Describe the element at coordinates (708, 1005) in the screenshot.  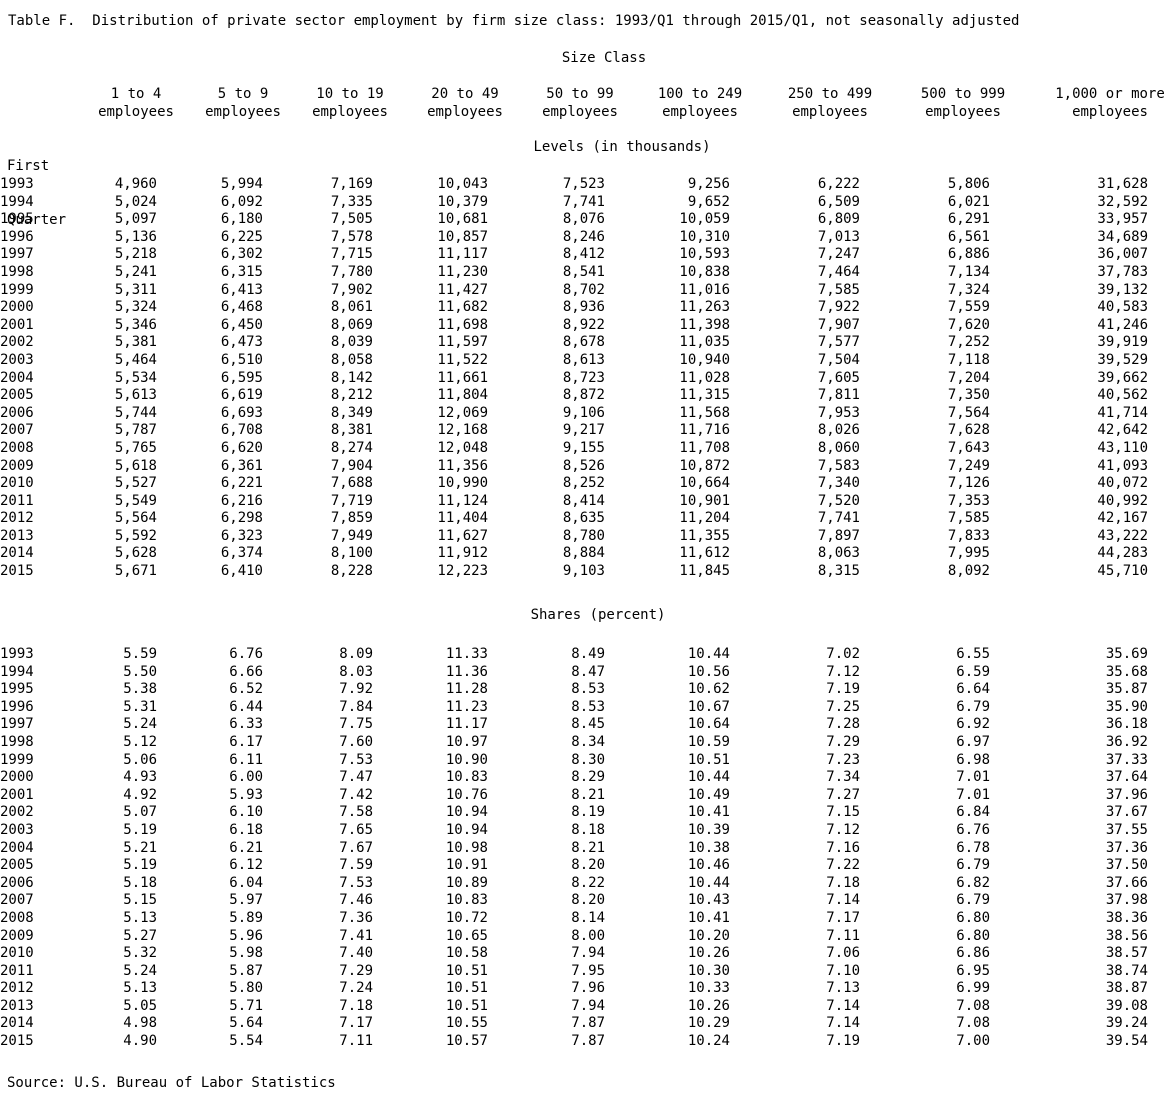
I see `value-cell: 10.26` at that location.